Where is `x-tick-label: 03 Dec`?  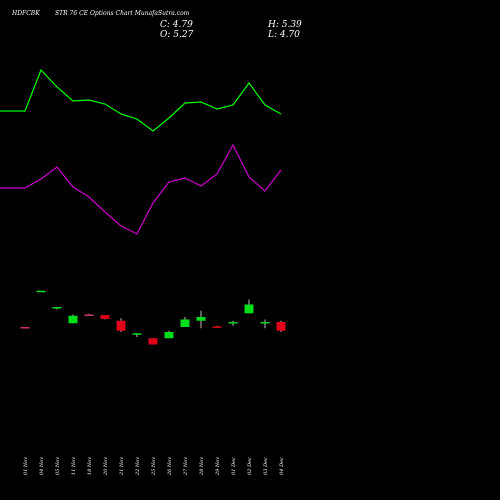 x-tick-label: 03 Dec is located at coordinates (266, 466).